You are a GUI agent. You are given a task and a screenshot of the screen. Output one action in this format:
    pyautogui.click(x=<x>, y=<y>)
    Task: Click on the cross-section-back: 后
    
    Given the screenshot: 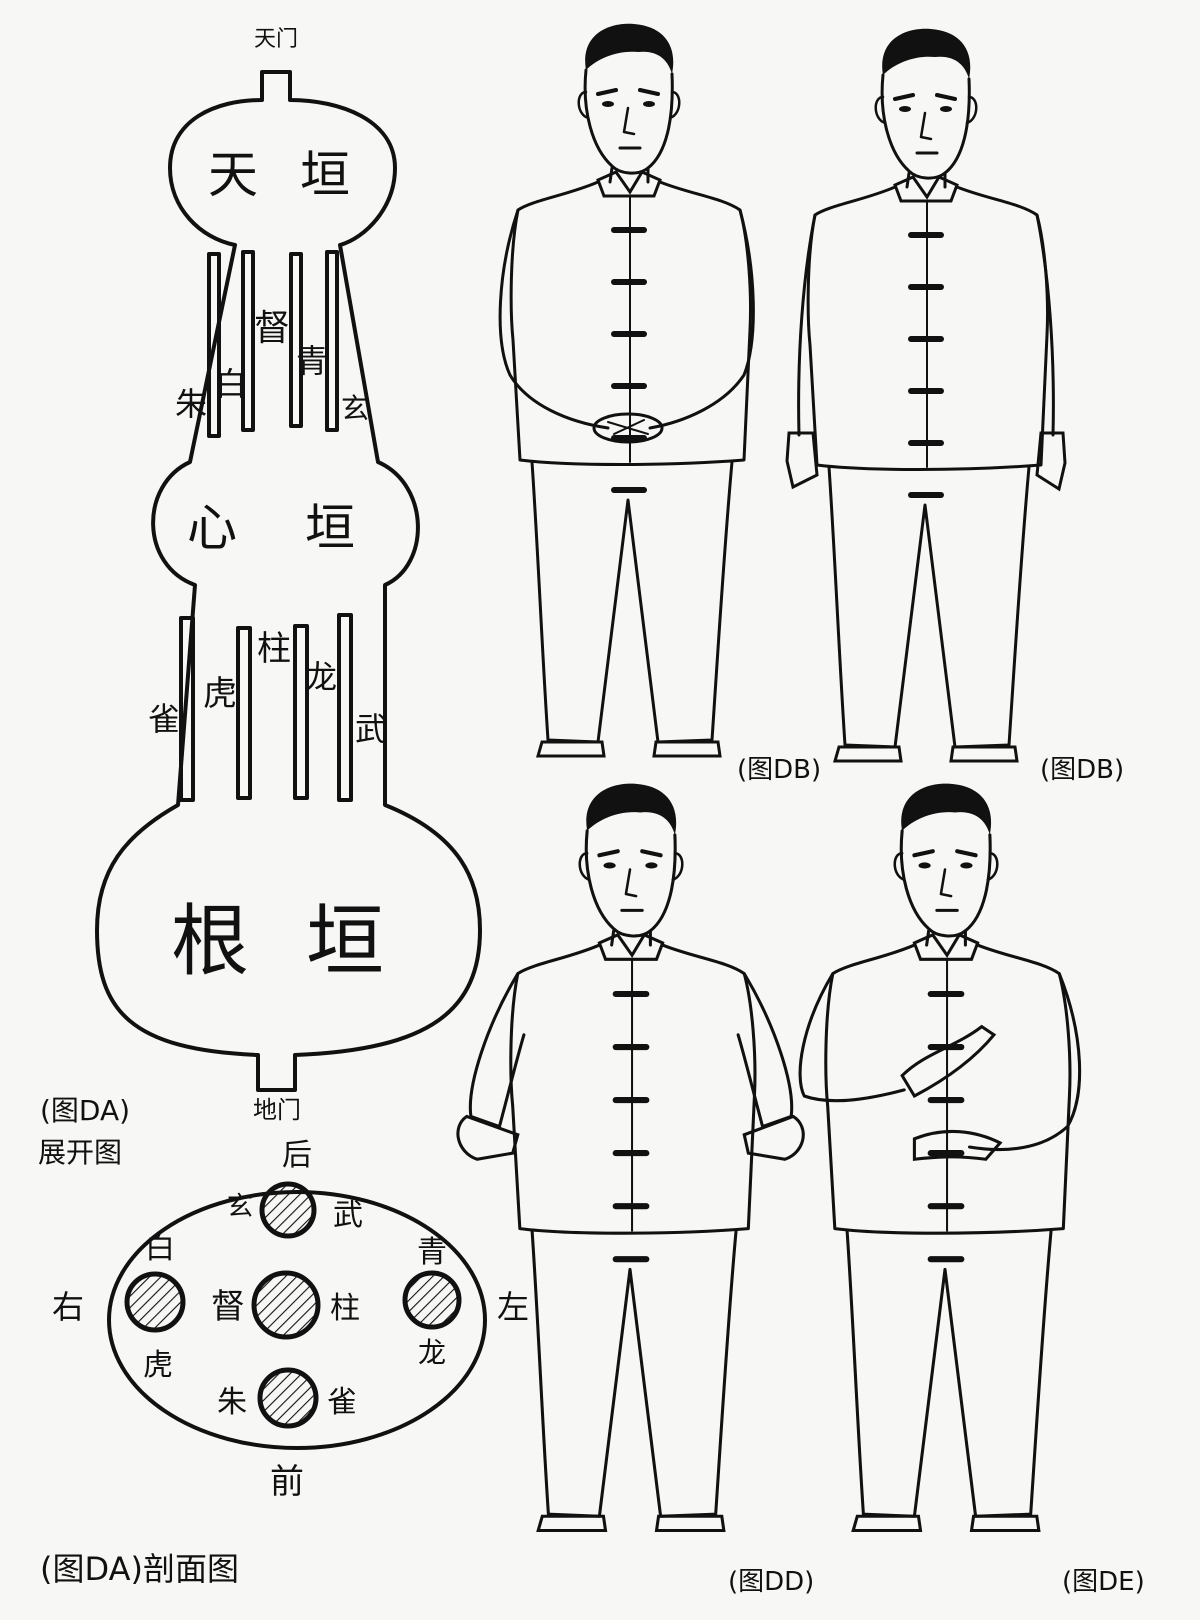 What is the action you would take?
    pyautogui.click(x=297, y=1155)
    